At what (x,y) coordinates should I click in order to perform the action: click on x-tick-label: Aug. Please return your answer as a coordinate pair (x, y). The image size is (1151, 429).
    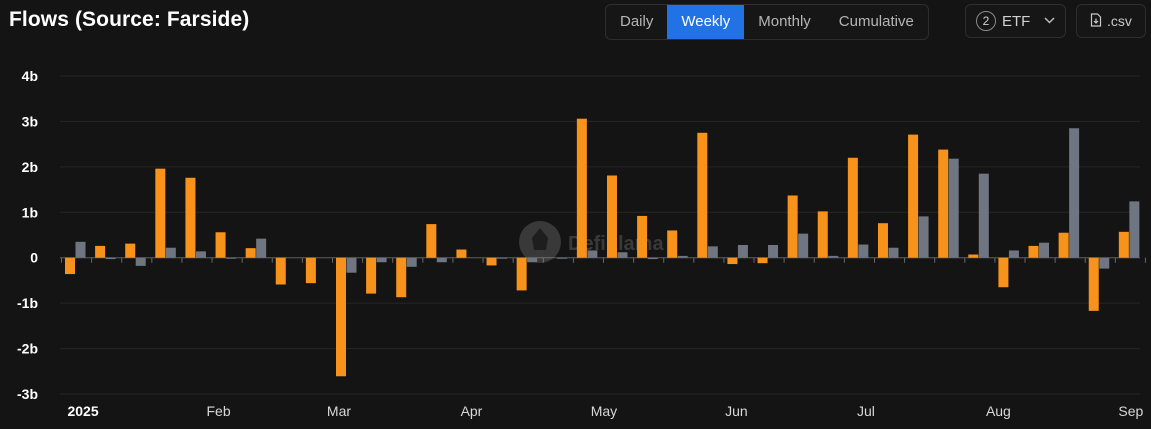
    Looking at the image, I should click on (998, 411).